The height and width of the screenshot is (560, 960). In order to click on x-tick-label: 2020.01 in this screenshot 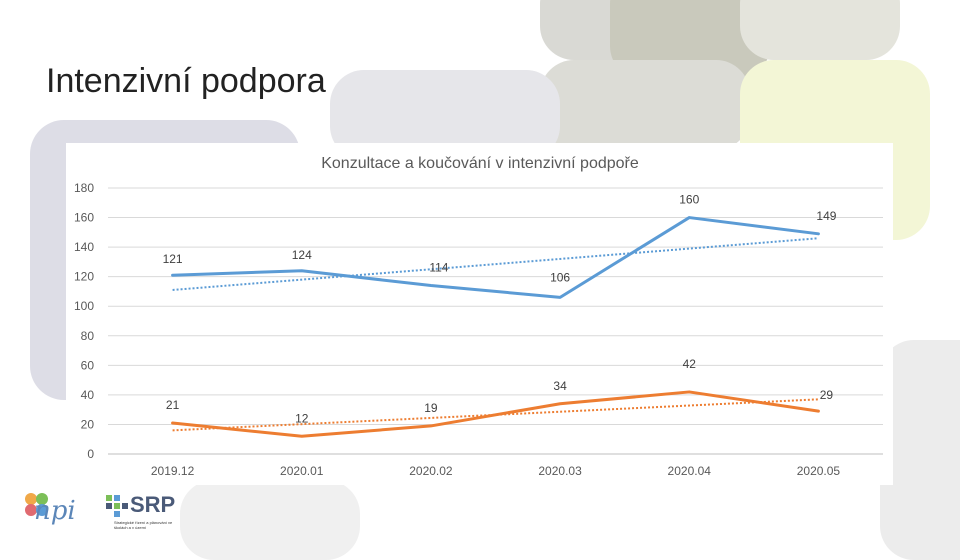, I will do `click(302, 471)`.